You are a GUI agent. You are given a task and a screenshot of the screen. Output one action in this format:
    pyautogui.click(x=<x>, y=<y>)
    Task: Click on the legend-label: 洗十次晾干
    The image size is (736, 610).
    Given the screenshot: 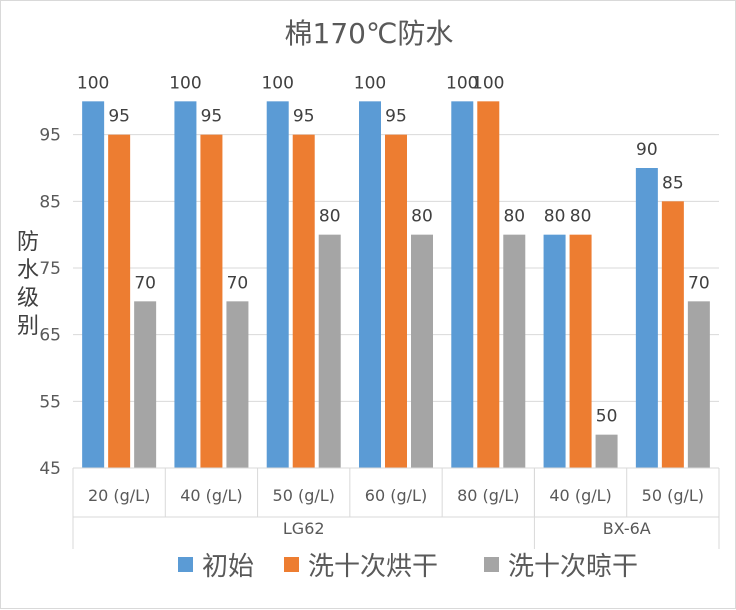 What is the action you would take?
    pyautogui.click(x=573, y=567)
    